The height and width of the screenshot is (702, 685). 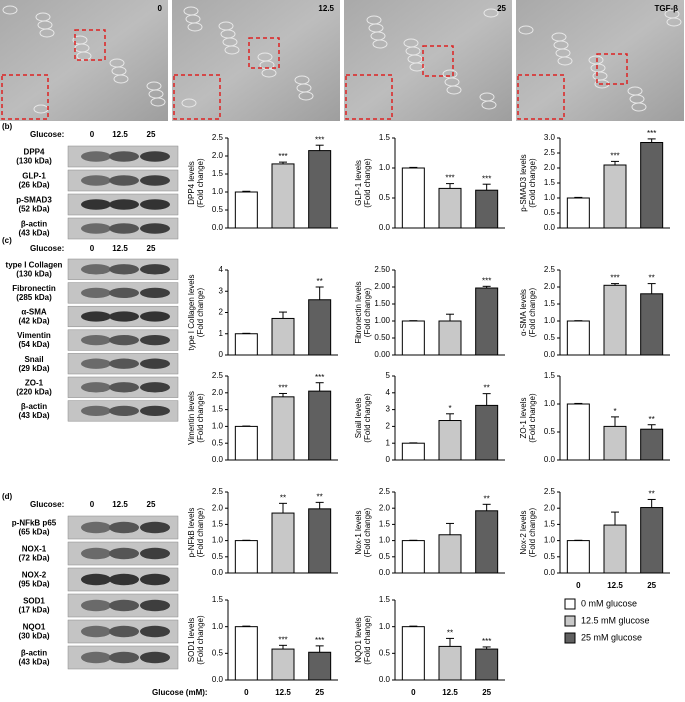 I want to click on blot-row-label: (29 kDa), so click(x=33, y=368).